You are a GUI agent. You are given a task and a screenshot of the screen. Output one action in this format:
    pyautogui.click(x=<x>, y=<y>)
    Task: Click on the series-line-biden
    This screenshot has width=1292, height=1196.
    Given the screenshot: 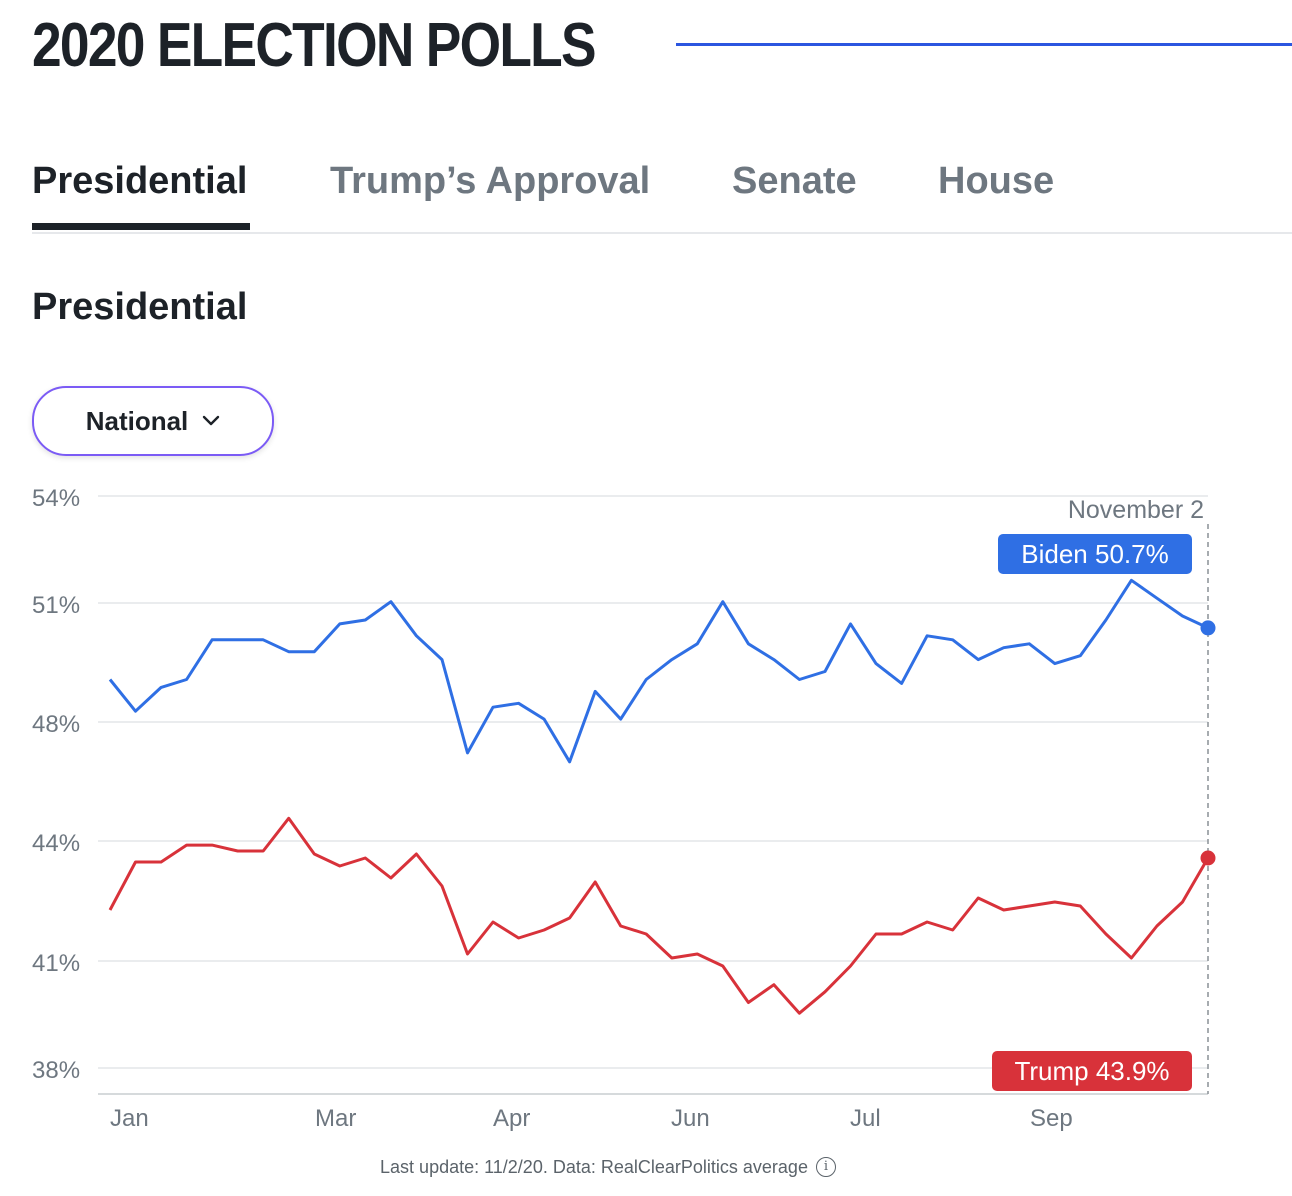 What is the action you would take?
    pyautogui.click(x=658, y=671)
    